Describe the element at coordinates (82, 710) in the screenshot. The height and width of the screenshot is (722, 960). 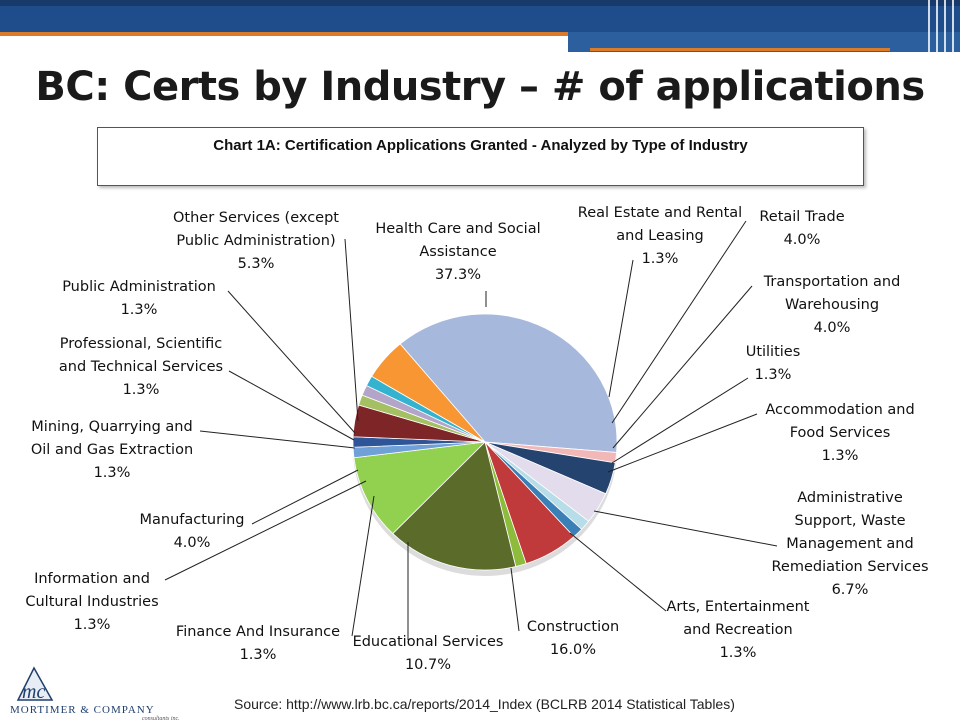
I see `logo-name: MORTIMER & COMPANY` at that location.